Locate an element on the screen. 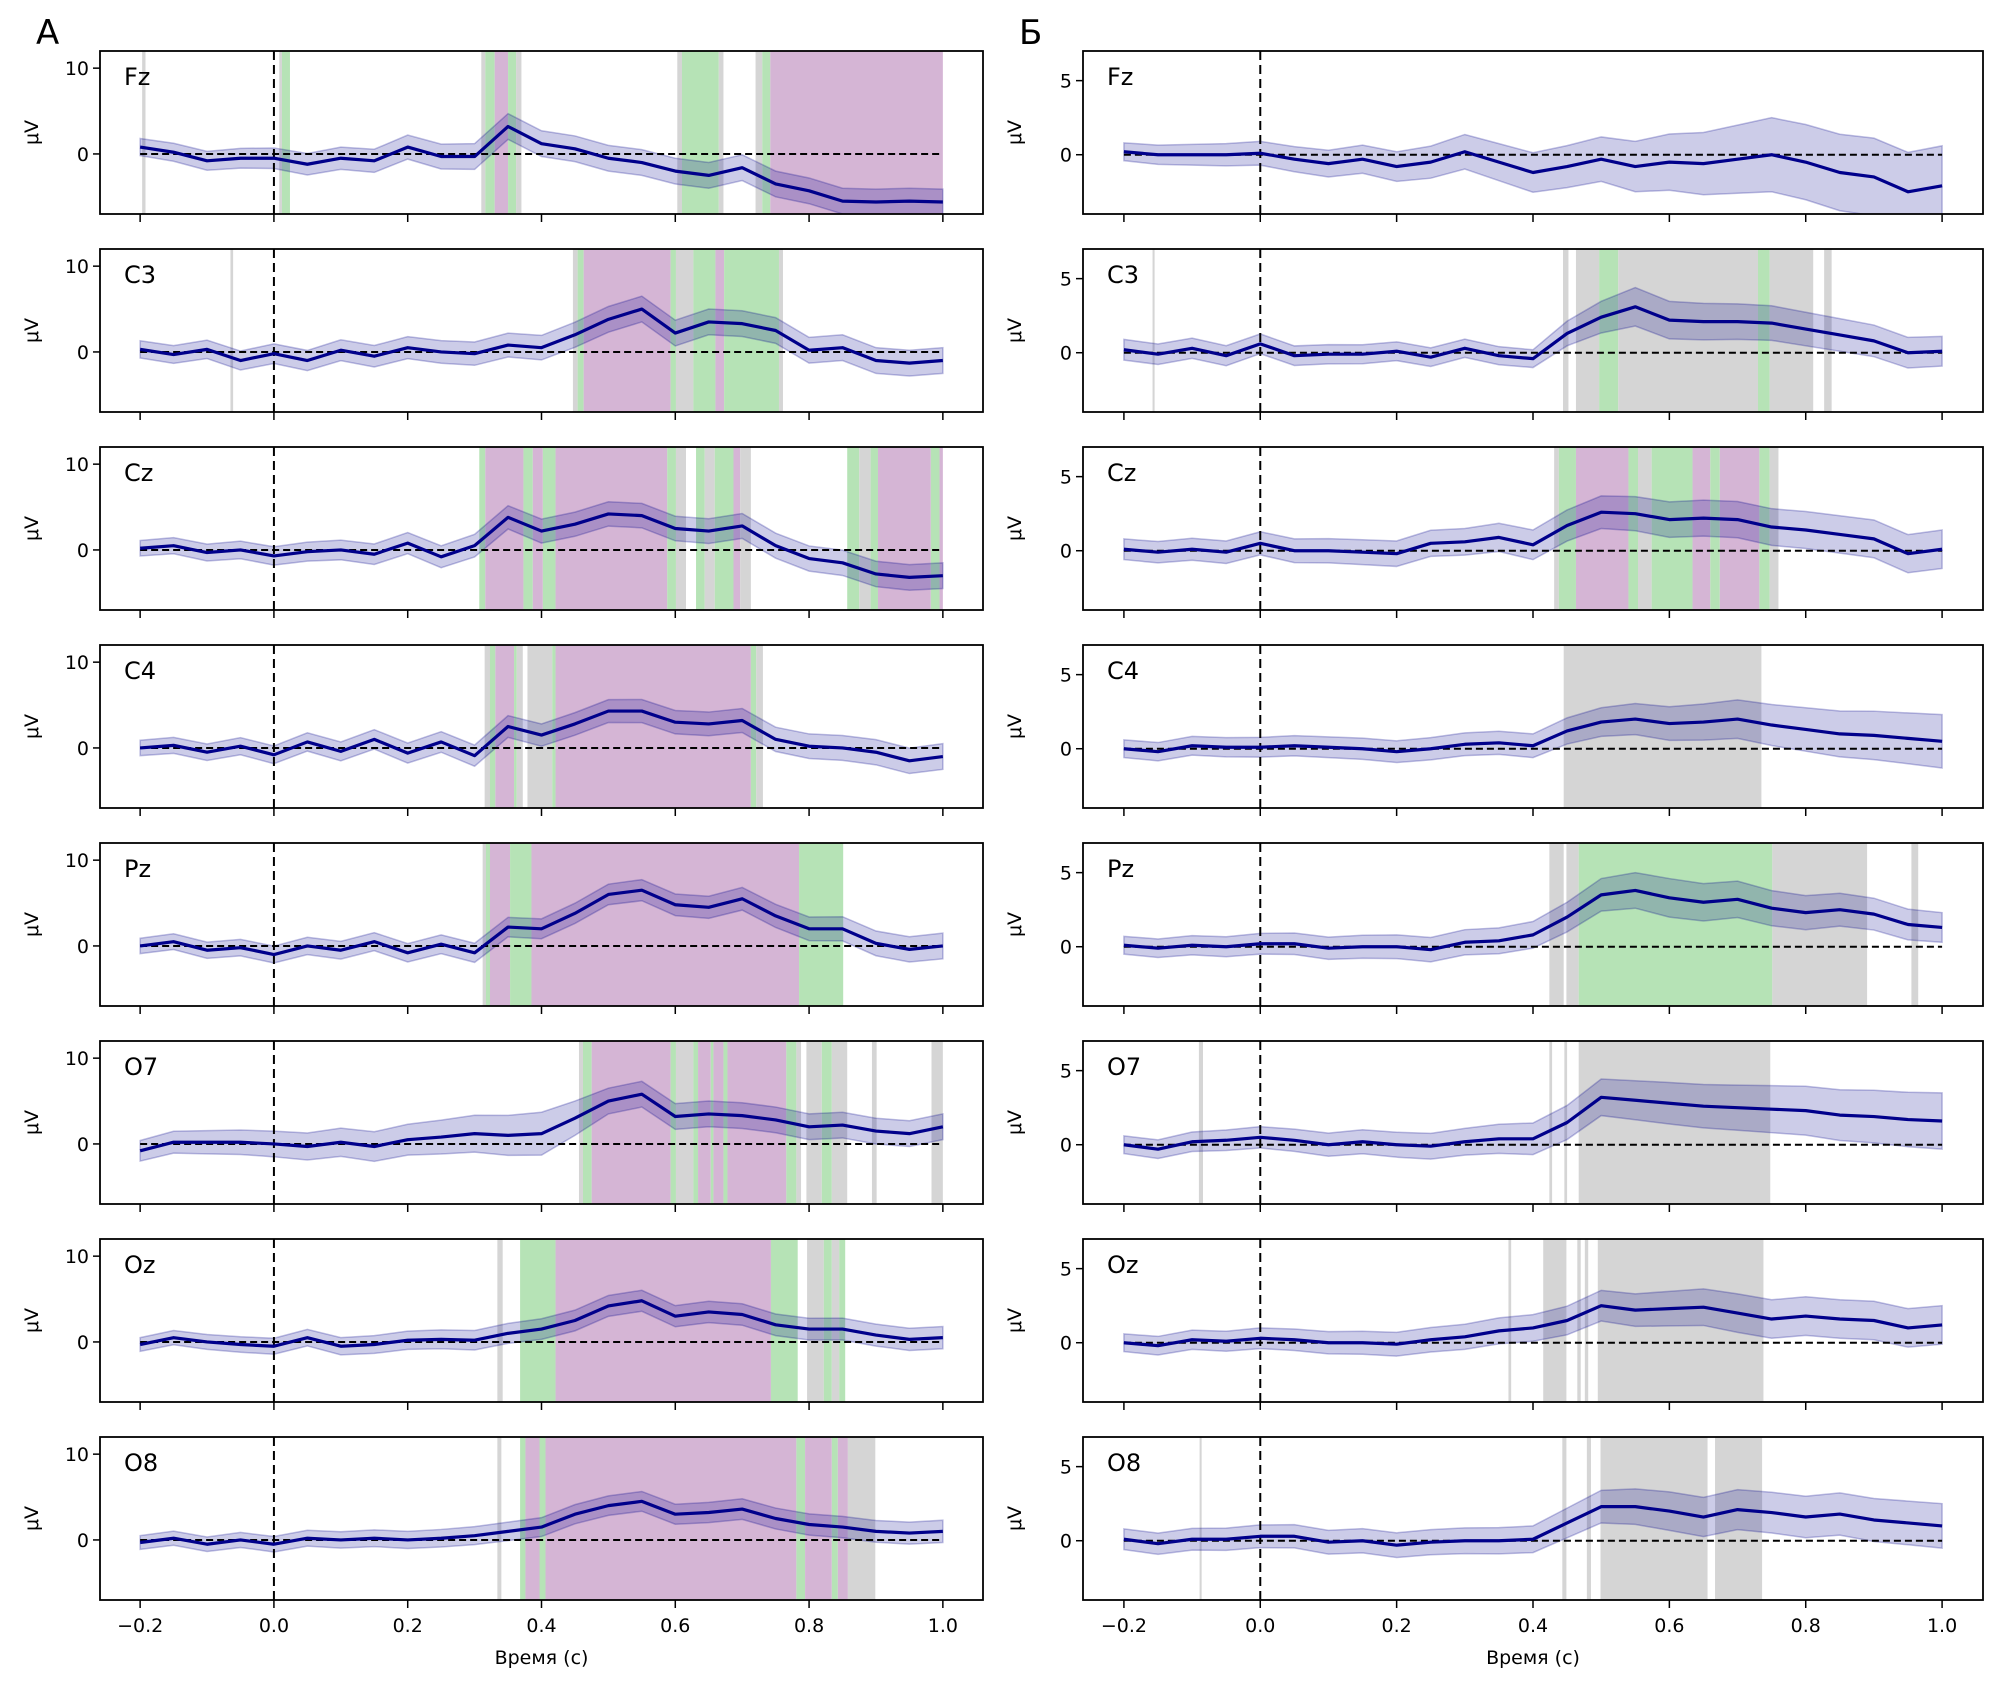 The height and width of the screenshot is (1692, 2000). channel-label: O8 is located at coordinates (1124, 1463).